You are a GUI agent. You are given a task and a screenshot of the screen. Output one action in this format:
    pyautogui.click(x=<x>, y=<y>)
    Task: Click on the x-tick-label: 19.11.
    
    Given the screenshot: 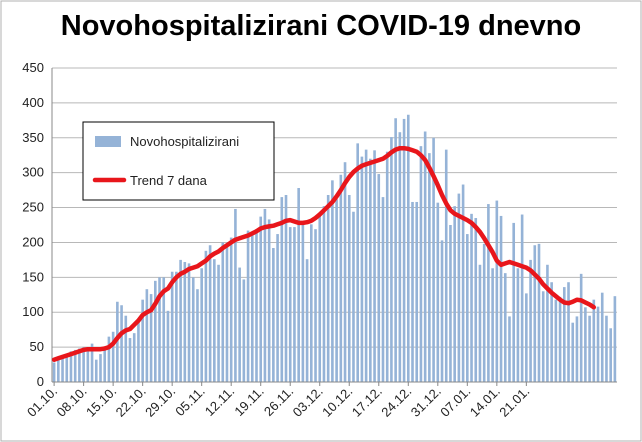 What is the action you would take?
    pyautogui.click(x=248, y=401)
    